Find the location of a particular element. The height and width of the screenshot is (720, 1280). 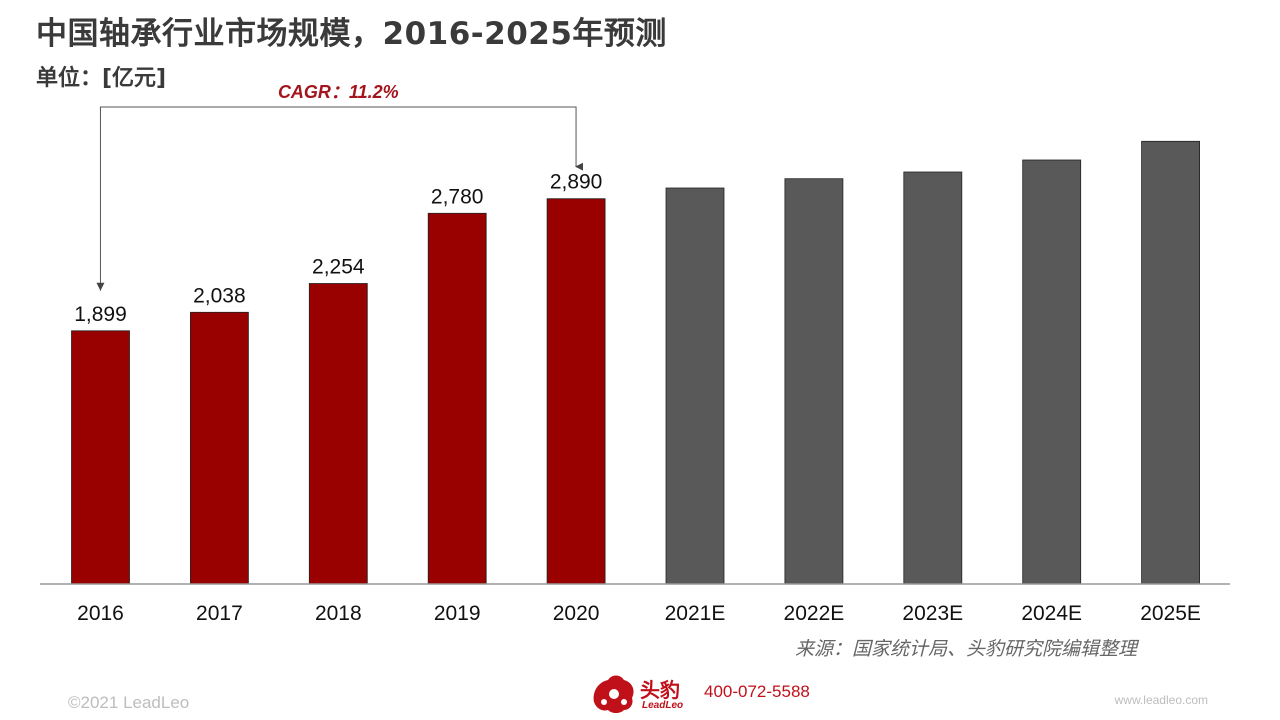

cagr-bracket is located at coordinates (341, 198).